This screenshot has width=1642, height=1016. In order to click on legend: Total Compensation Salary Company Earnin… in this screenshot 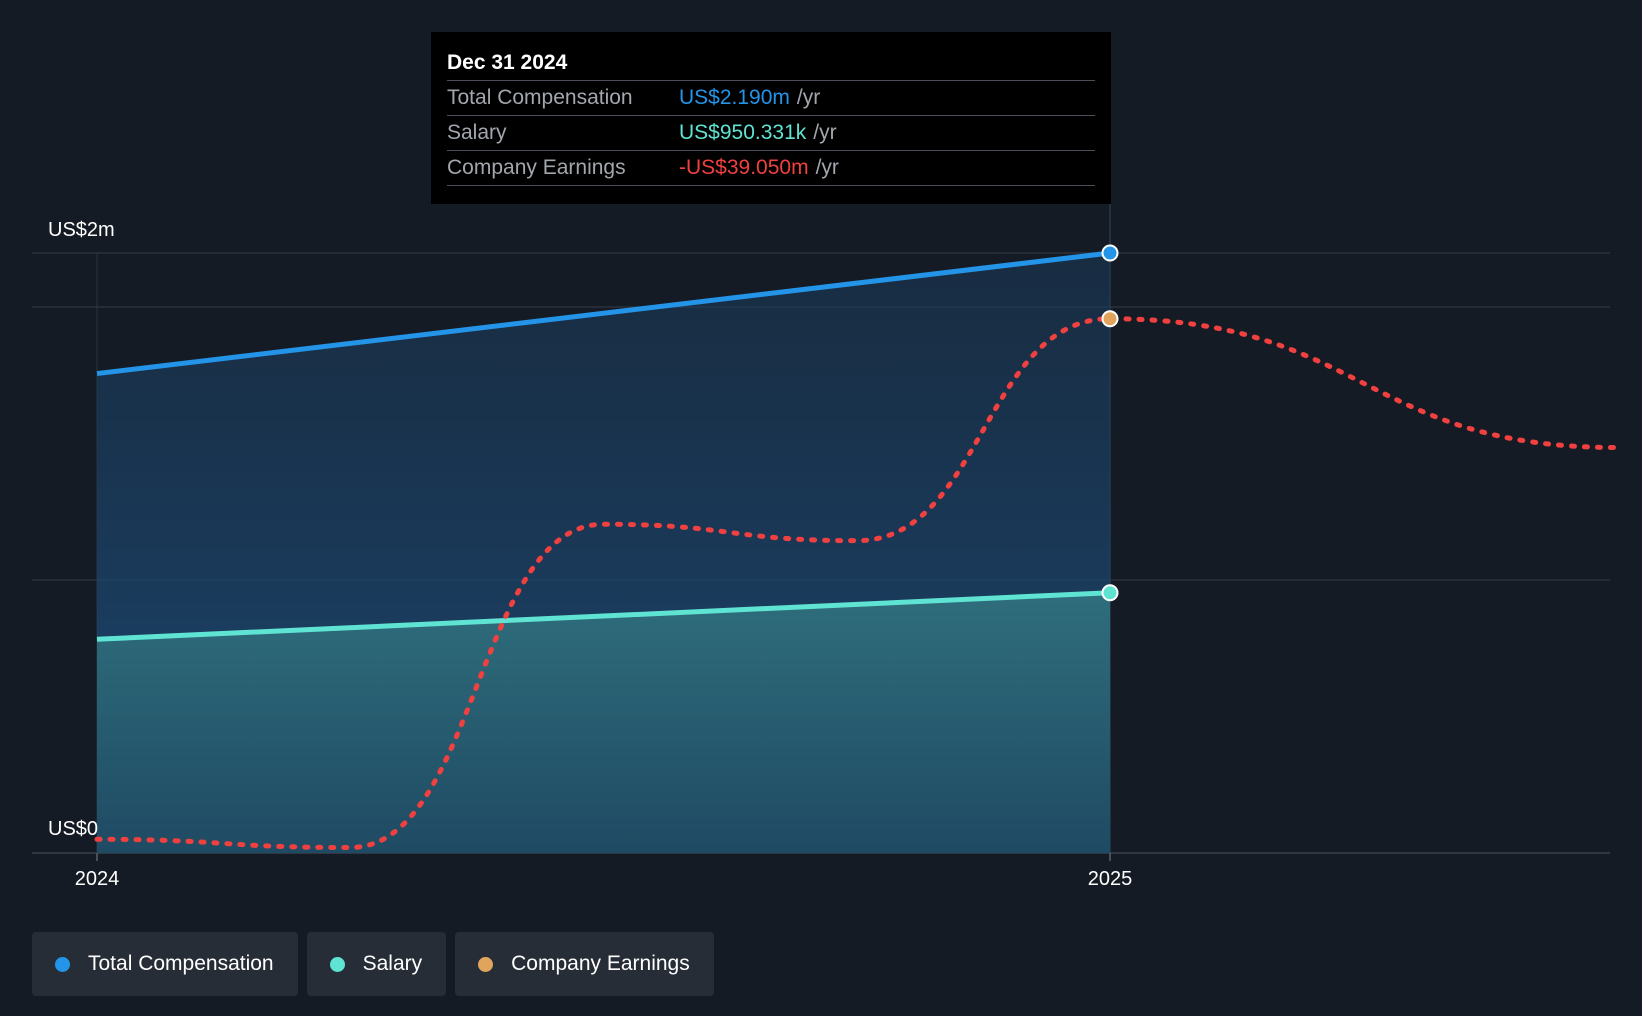, I will do `click(373, 964)`.